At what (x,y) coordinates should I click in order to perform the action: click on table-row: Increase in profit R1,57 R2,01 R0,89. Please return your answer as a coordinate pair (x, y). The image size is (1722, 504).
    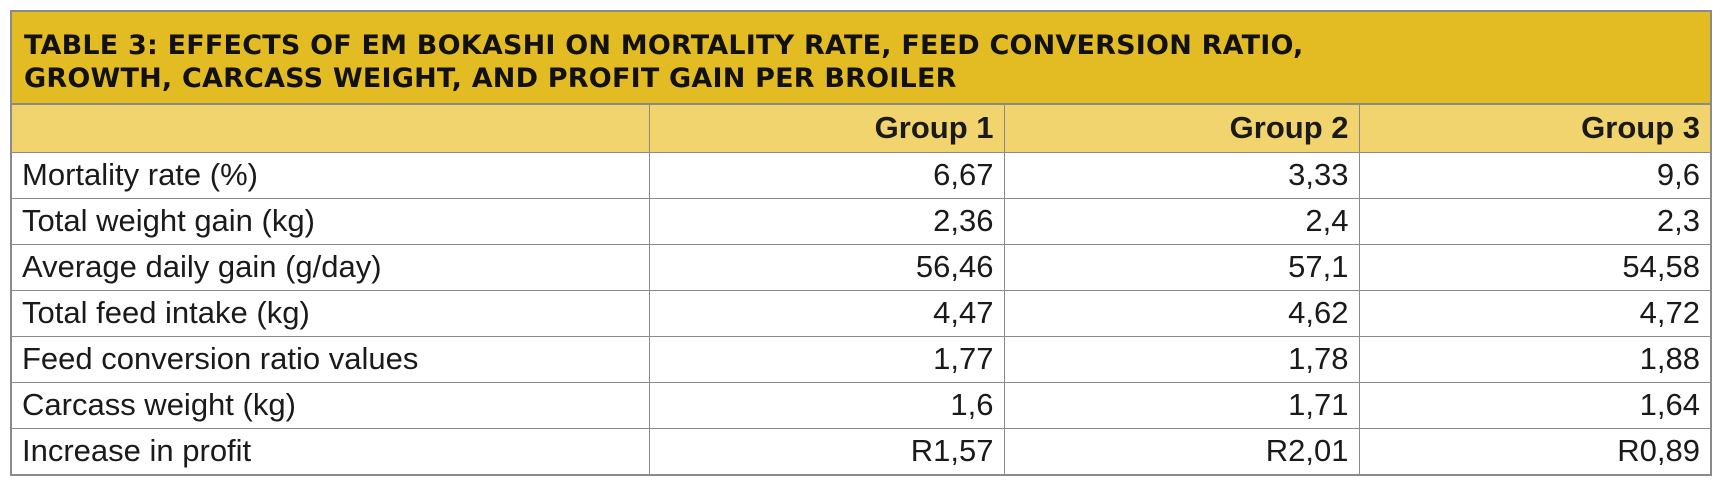
    Looking at the image, I should click on (861, 450).